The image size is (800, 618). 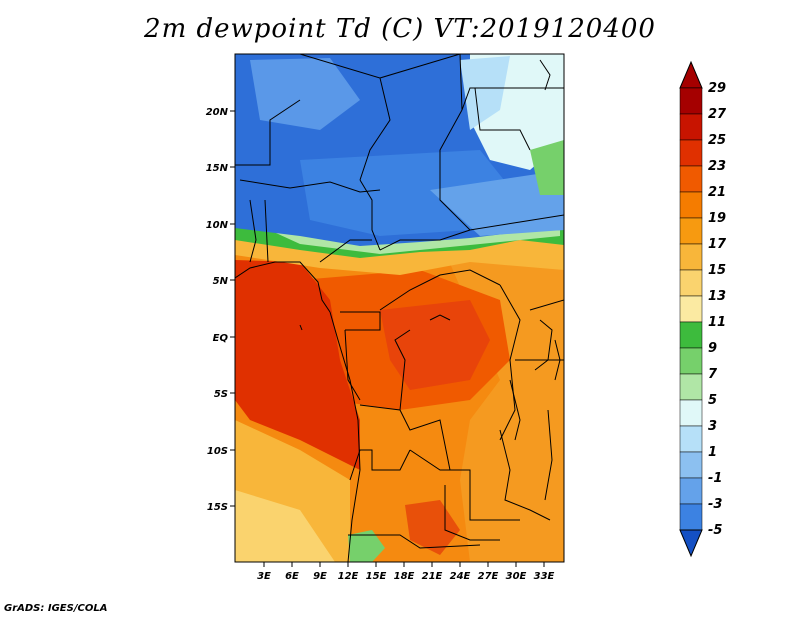 What do you see at coordinates (380, 465) in the screenshot?
I see `border-namibia` at bounding box center [380, 465].